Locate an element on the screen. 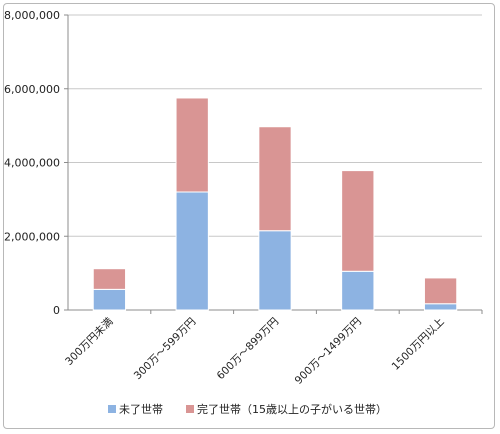 The height and width of the screenshot is (434, 500). legend-label-completed: 完了世帯（15歳以上の子がいる世帯） is located at coordinates (292, 409).